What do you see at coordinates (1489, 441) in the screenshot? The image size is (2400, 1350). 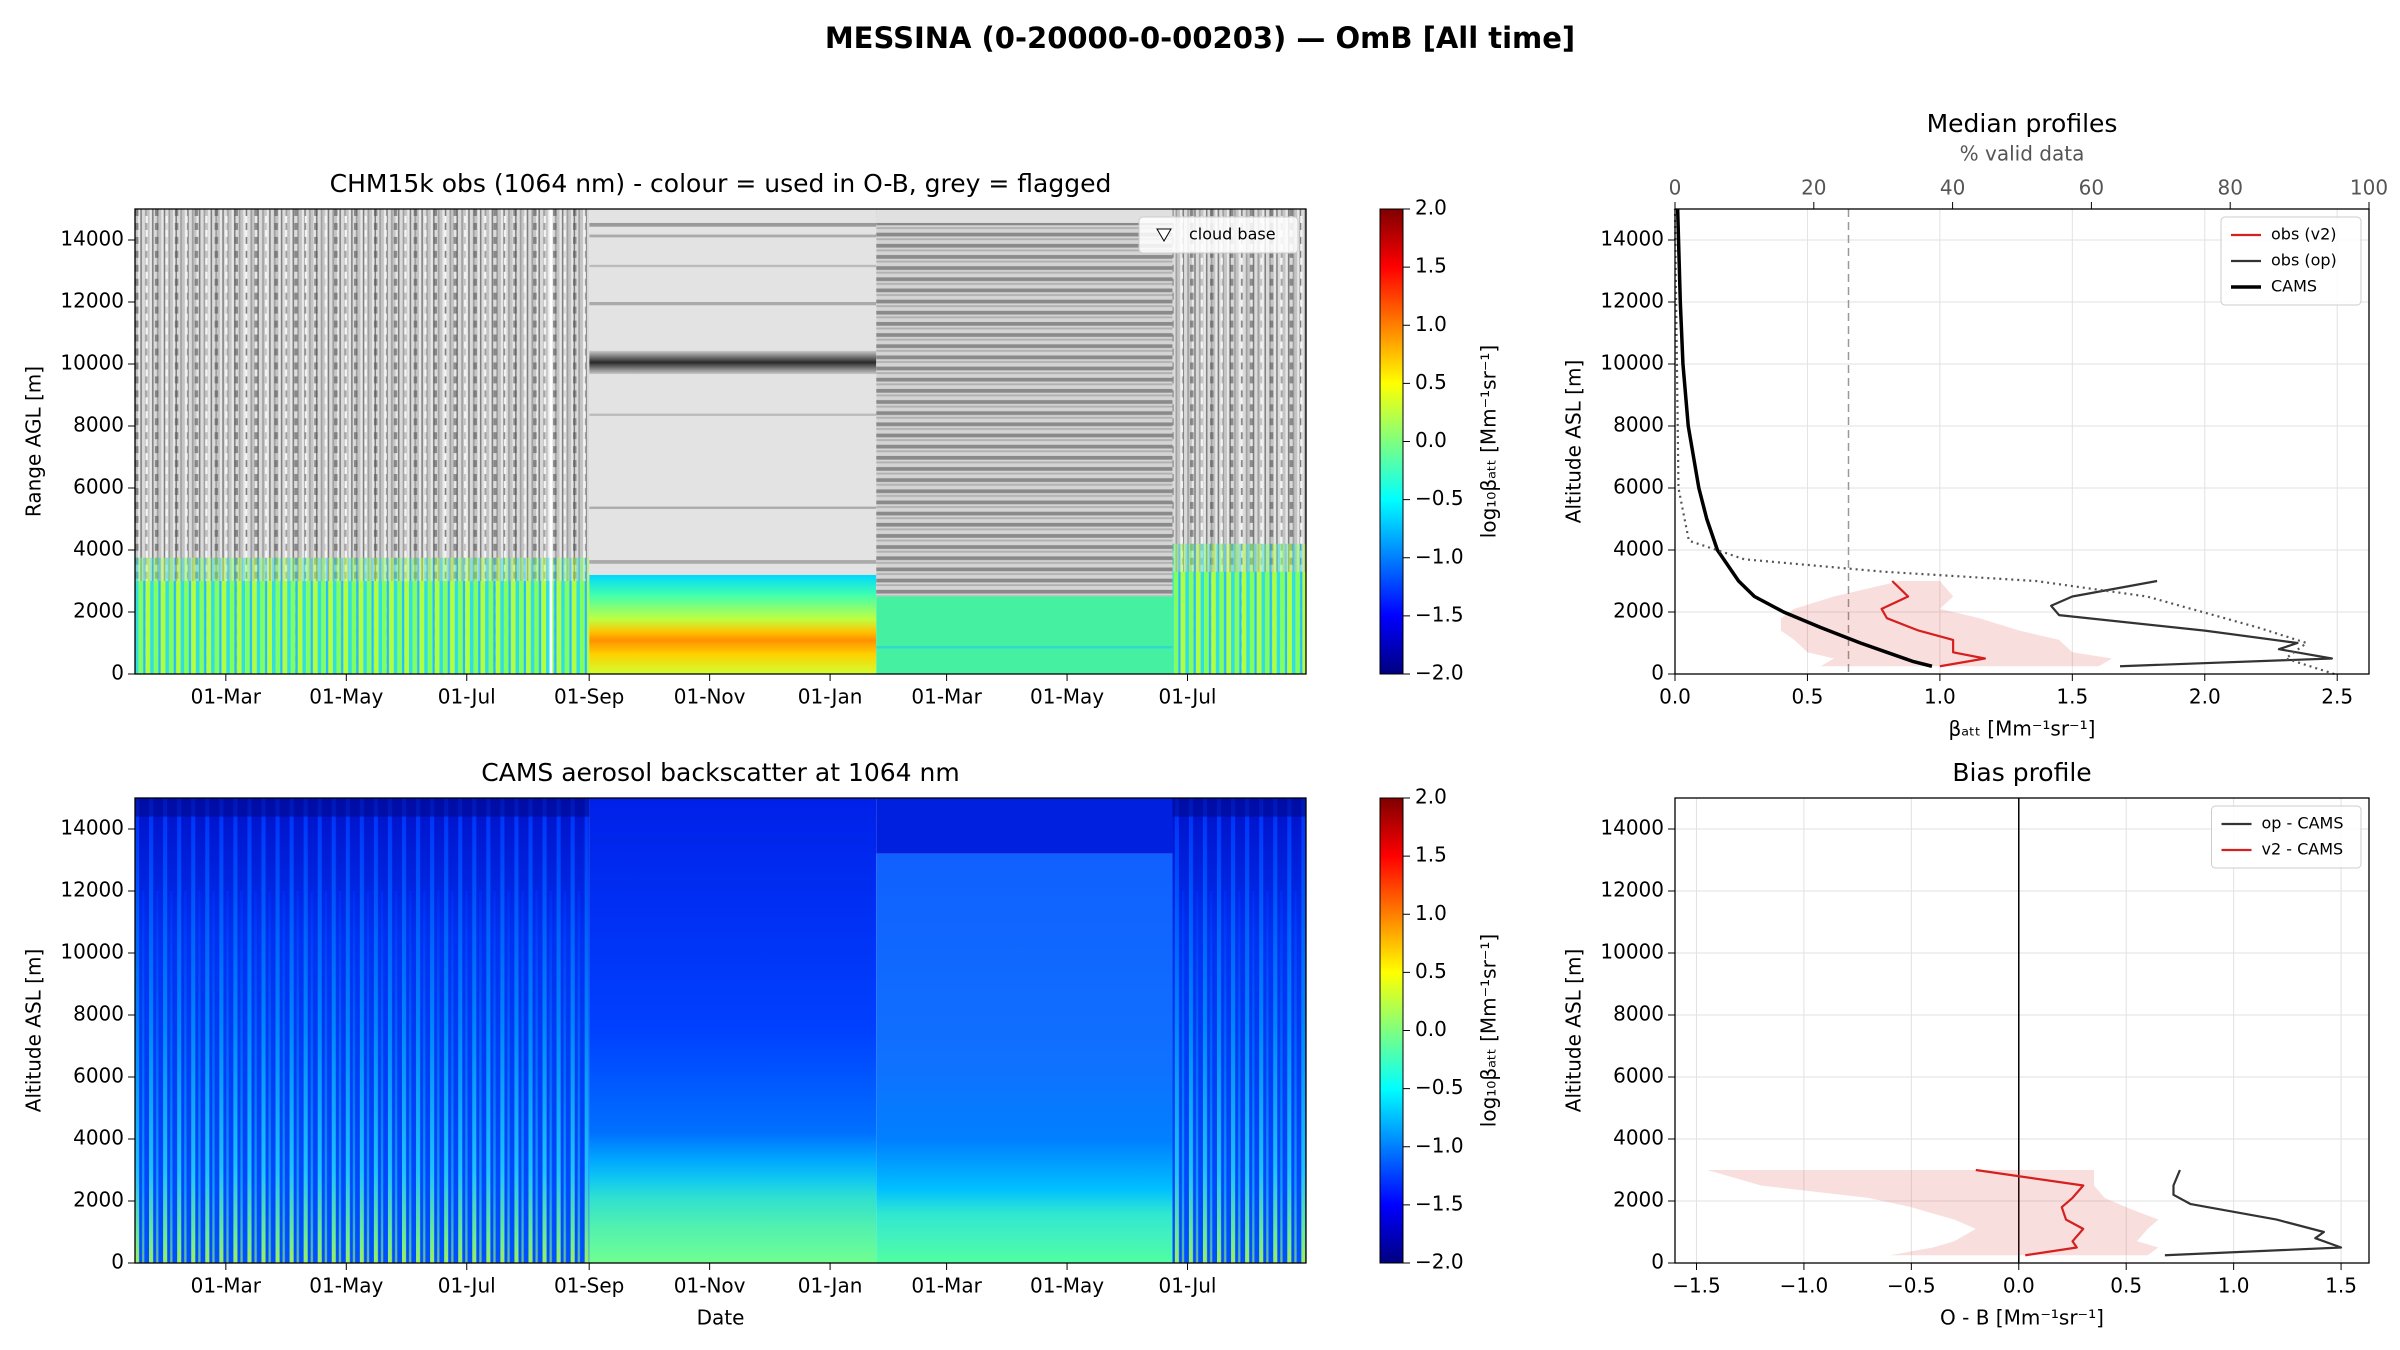 I see `colorbar-label: log₁₀βₐₜₜ [Mm⁻¹sr⁻¹]` at bounding box center [1489, 441].